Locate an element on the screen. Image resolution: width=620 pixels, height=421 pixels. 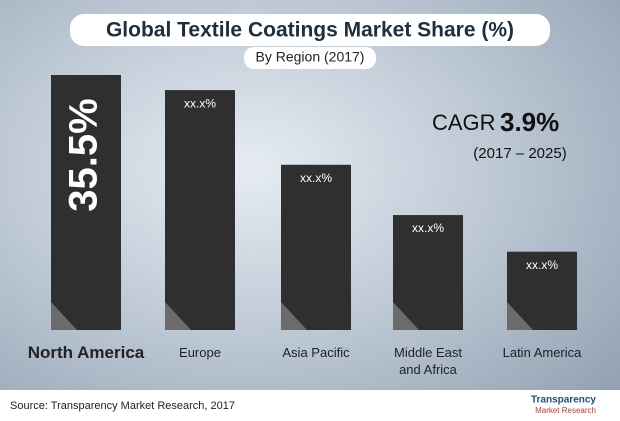
title-box is located at coordinates (310, 30).